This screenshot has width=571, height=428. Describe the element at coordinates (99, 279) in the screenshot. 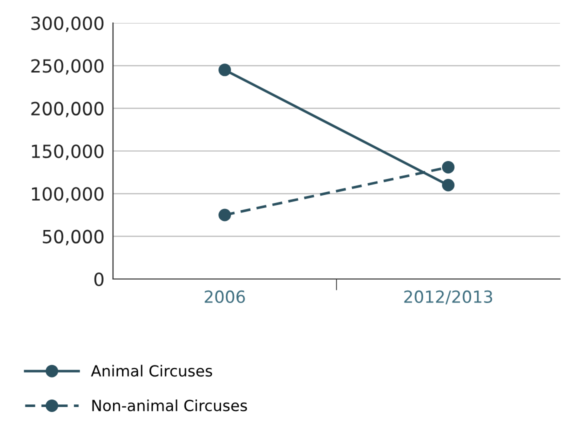

I see `y-tick-label: 0` at that location.